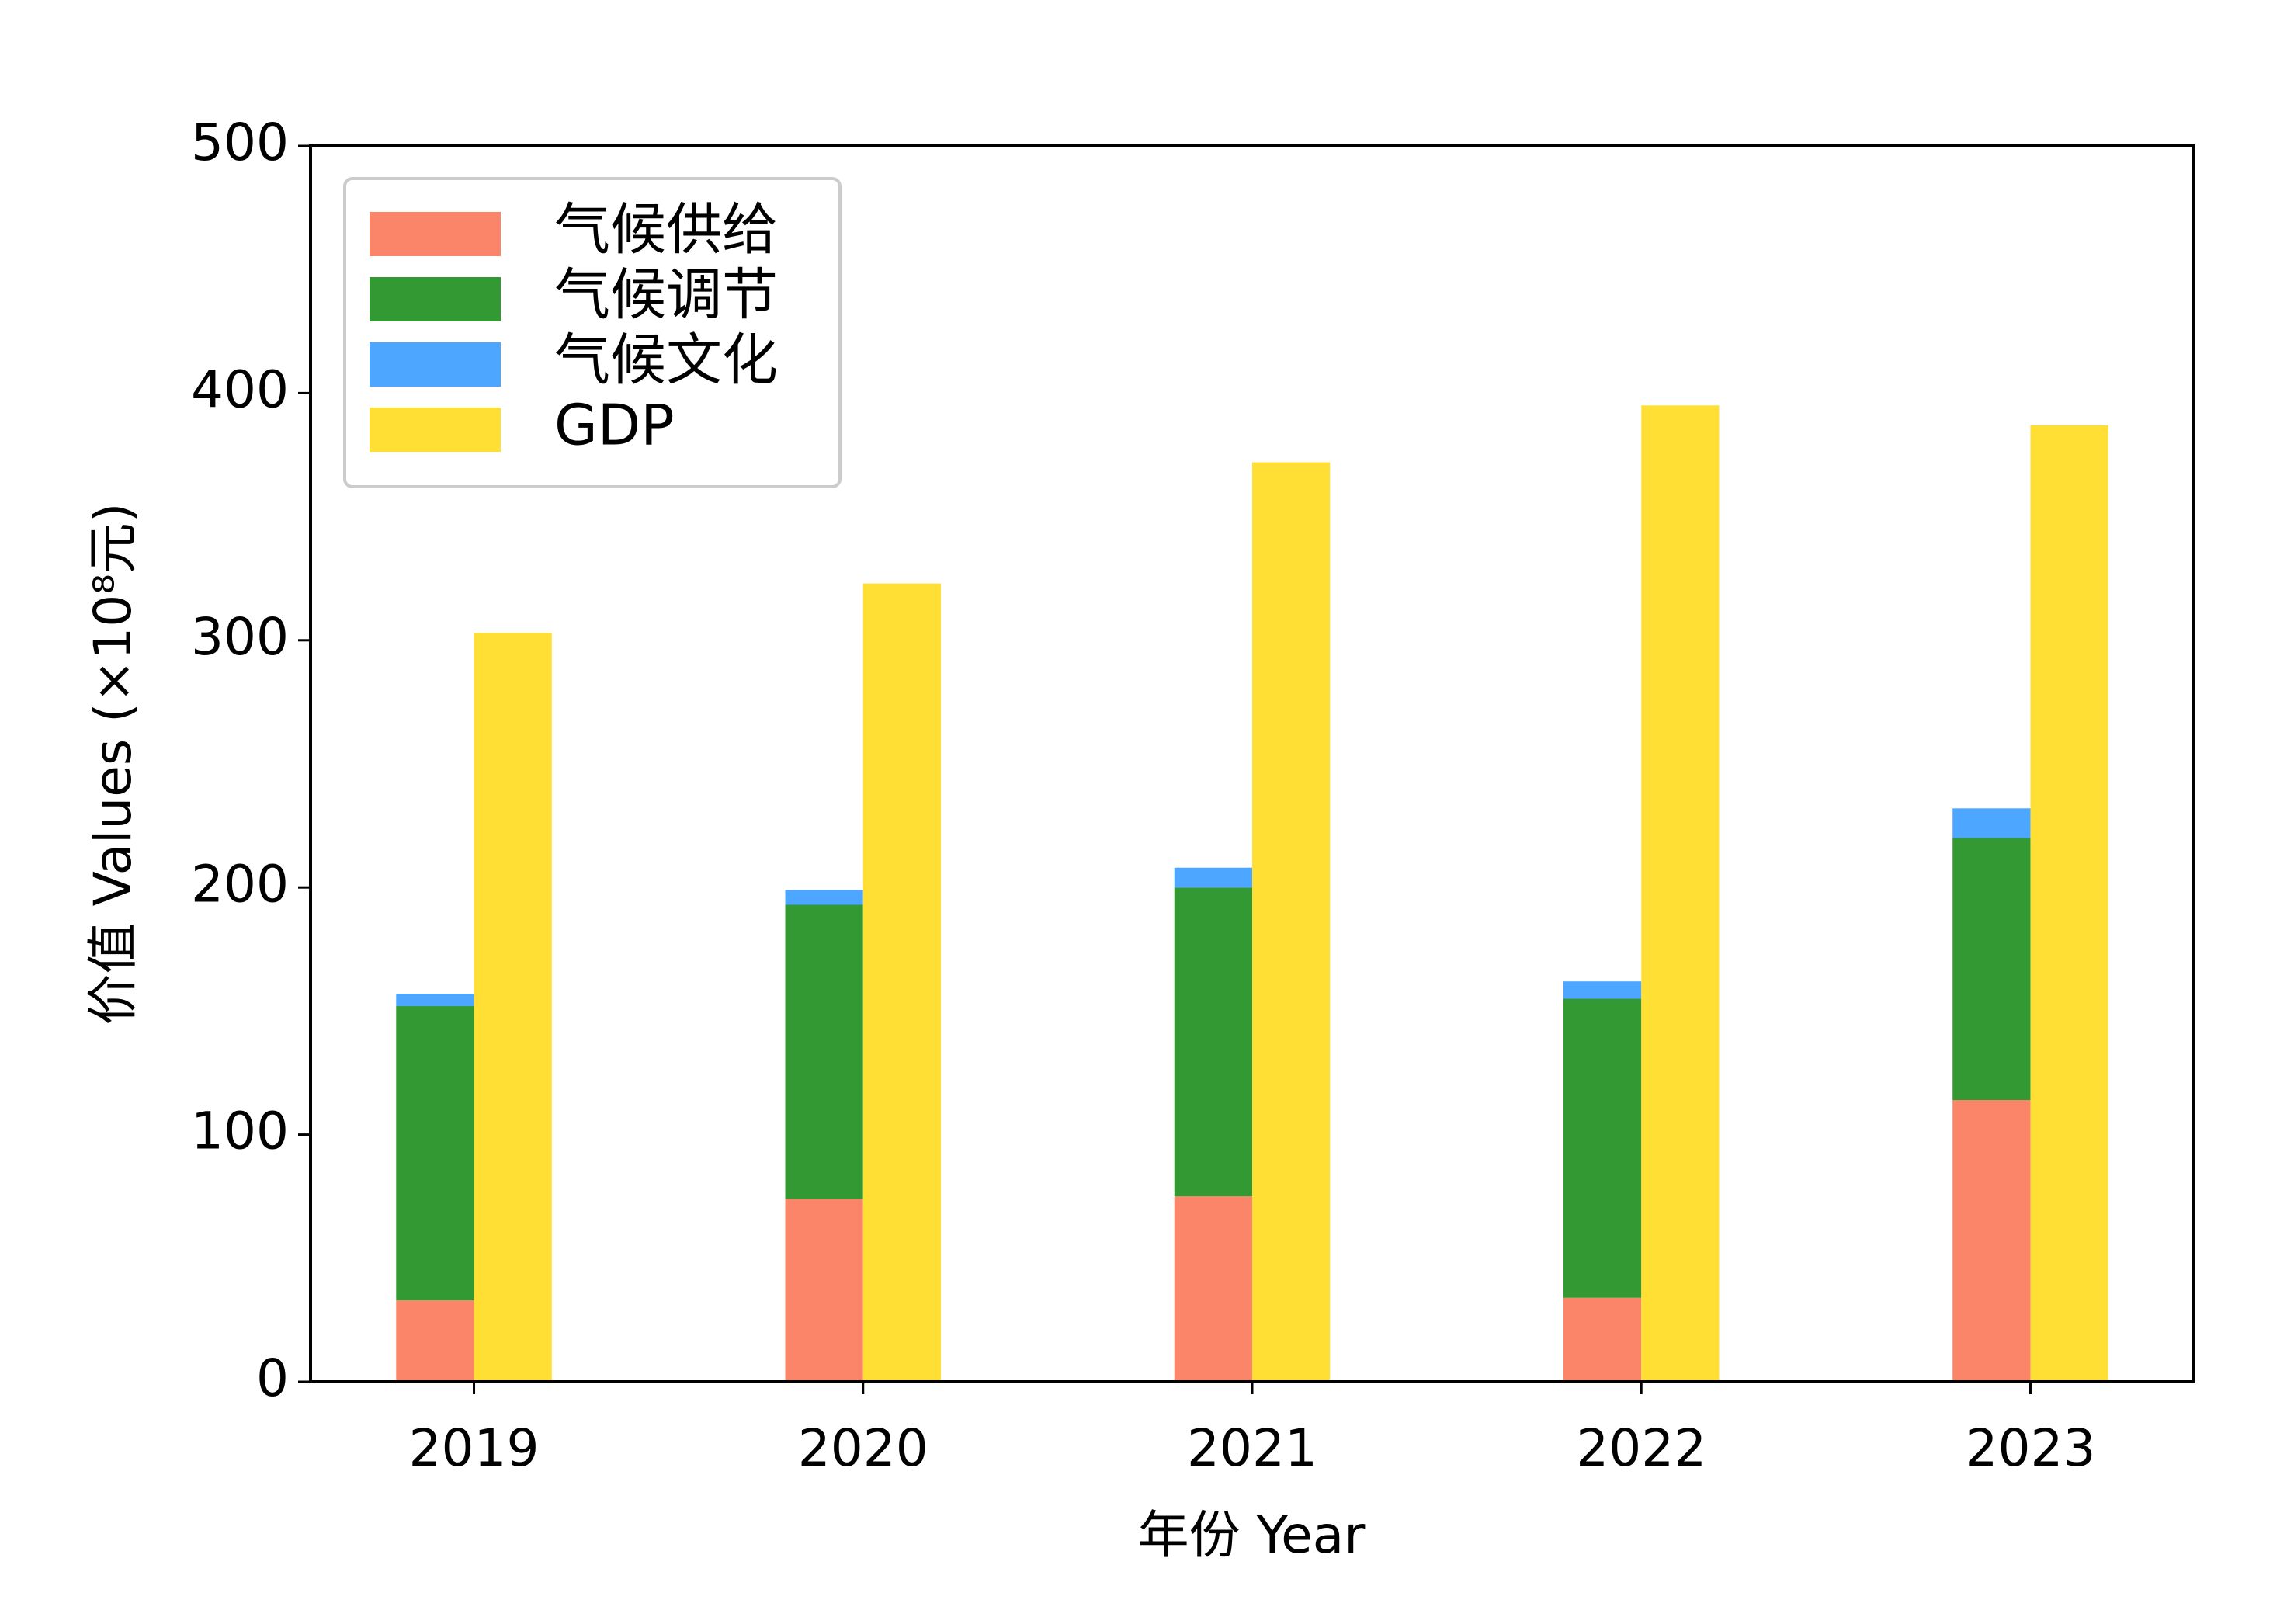  I want to click on x-tick-label: 2021, so click(1252, 1448).